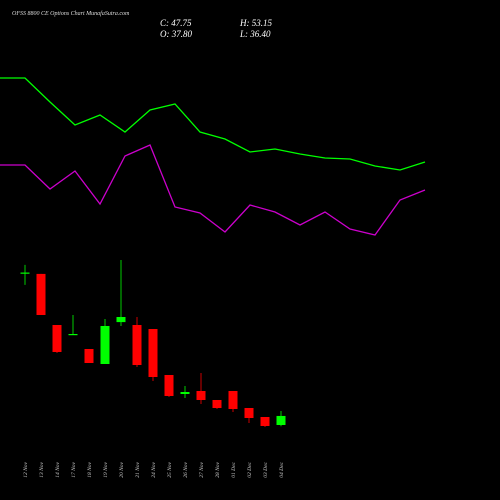 The height and width of the screenshot is (500, 500). Describe the element at coordinates (153, 469) in the screenshot. I see `x-tick-label: 24 Nov` at that location.